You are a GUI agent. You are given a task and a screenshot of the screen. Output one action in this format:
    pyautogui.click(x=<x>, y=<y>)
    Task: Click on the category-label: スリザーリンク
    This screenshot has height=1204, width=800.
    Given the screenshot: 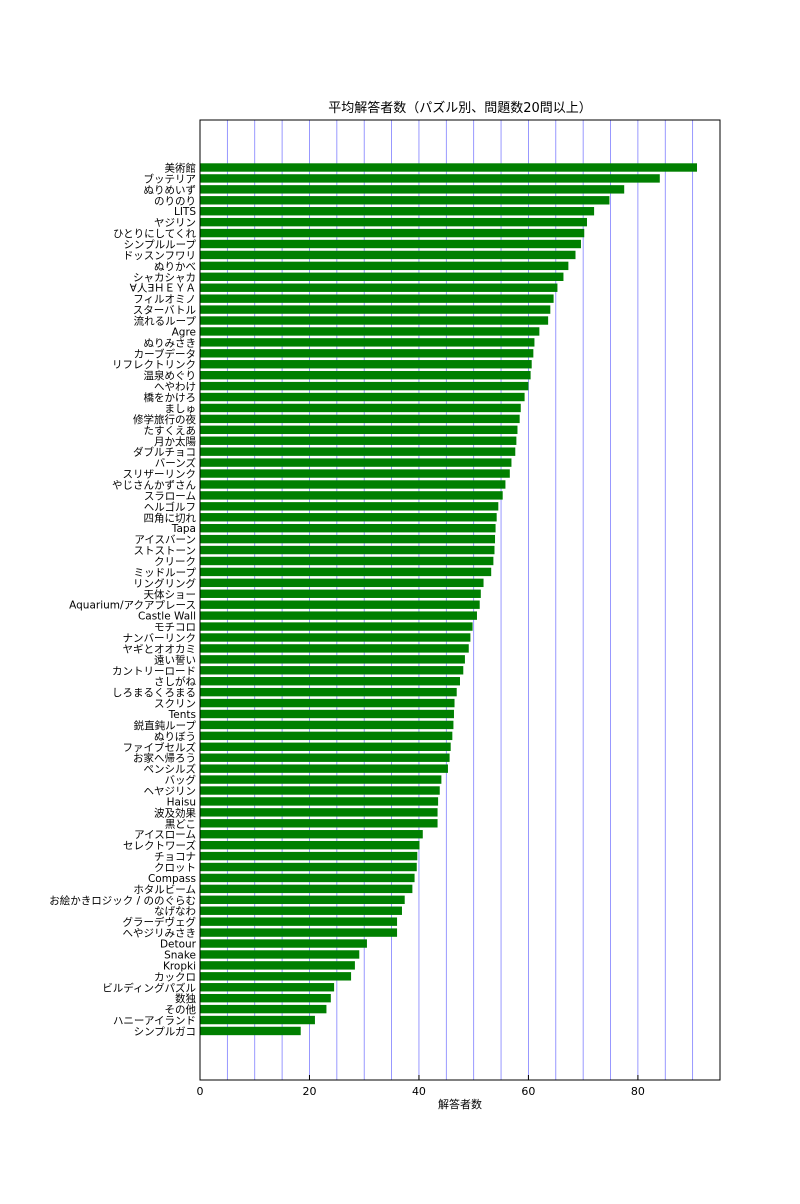 What is the action you would take?
    pyautogui.click(x=160, y=475)
    